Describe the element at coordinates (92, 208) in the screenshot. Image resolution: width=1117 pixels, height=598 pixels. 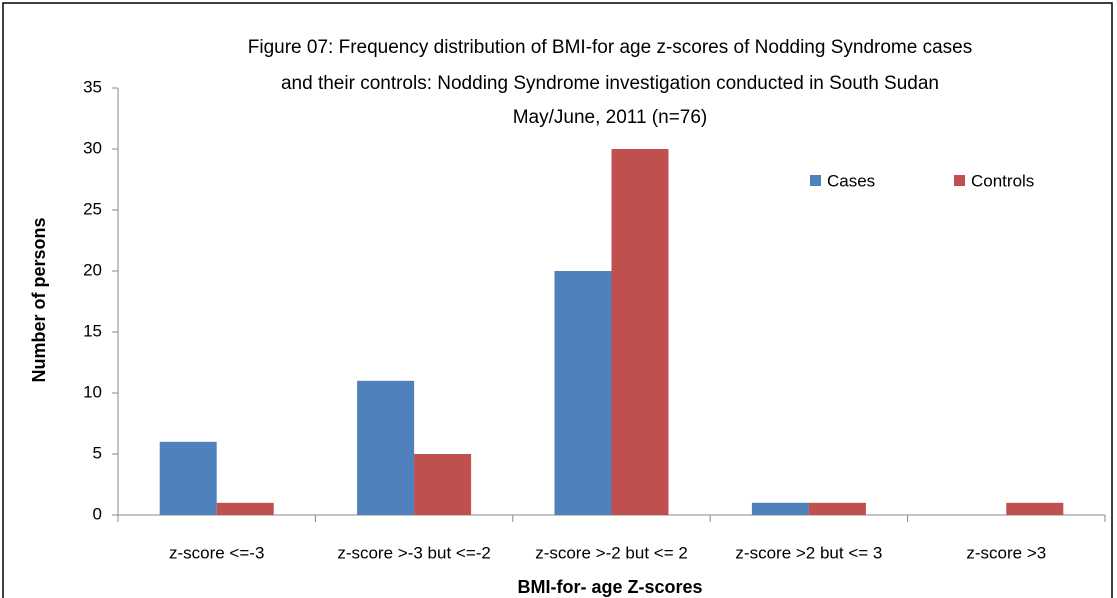
I see `y-tick-label: 25` at that location.